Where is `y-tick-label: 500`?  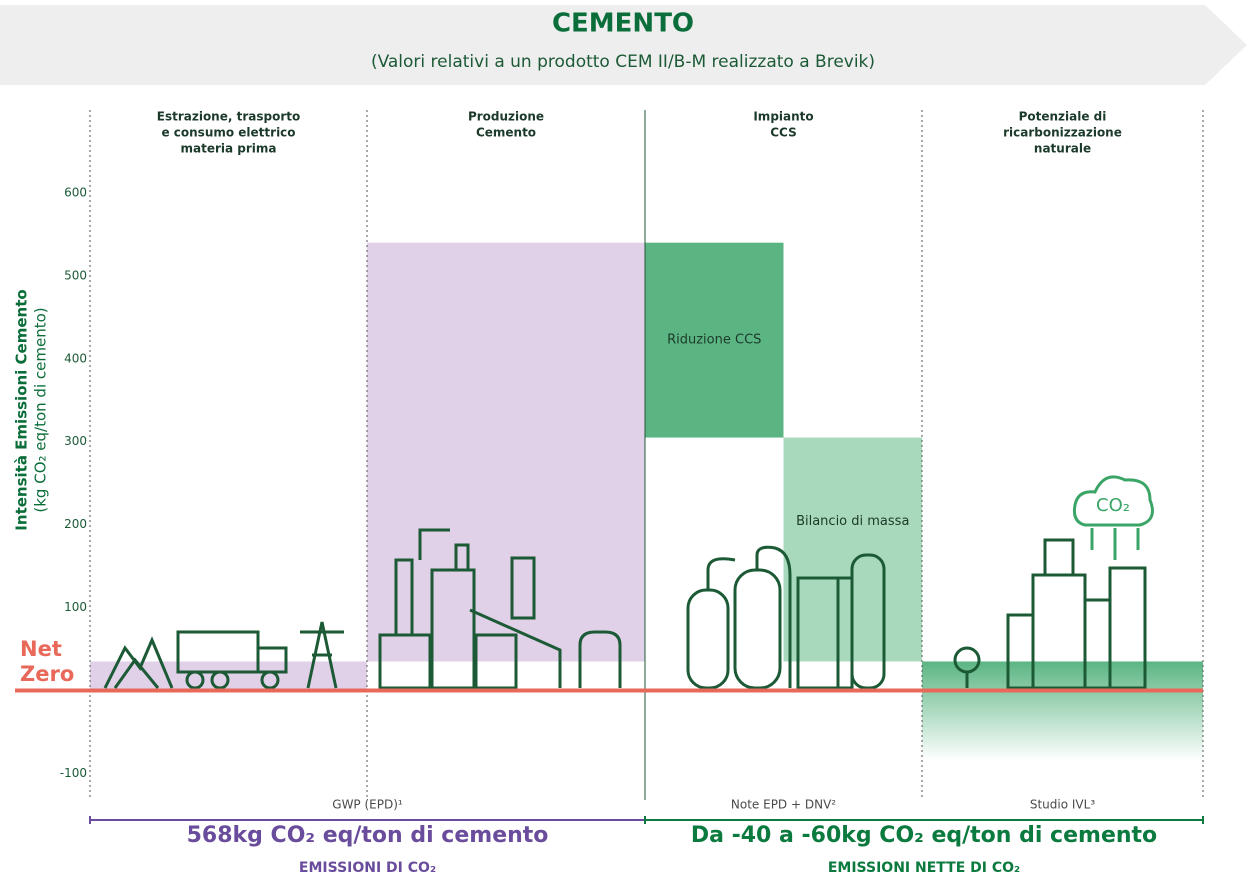
y-tick-label: 500 is located at coordinates (75, 275).